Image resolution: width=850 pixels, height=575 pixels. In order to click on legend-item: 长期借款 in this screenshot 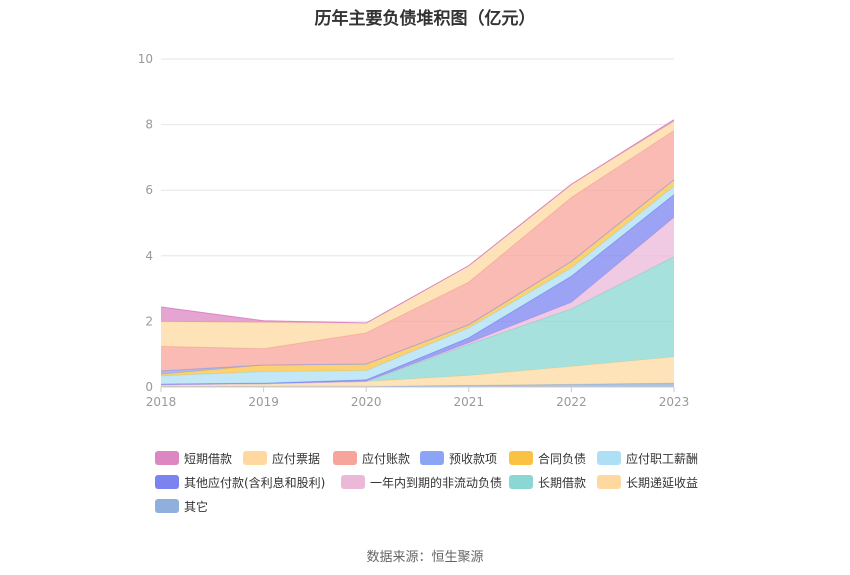, I will do `click(547, 482)`.